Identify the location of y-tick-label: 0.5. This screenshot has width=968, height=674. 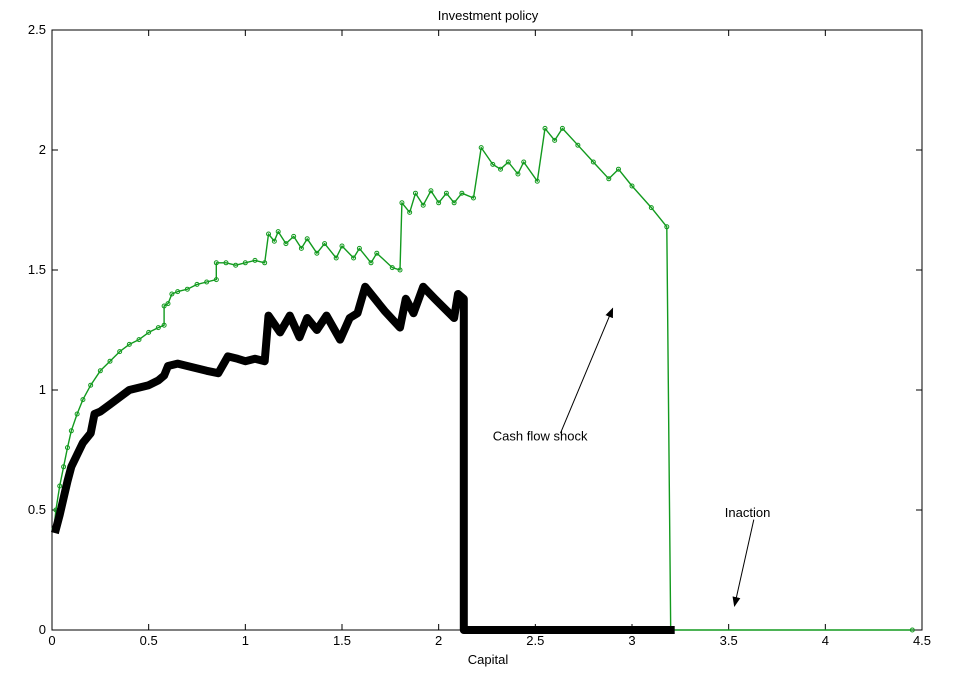
(37, 509).